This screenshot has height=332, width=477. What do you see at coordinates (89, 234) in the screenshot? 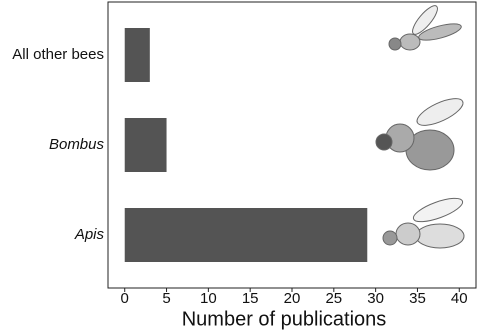
I see `y-tick-label: Apis` at bounding box center [89, 234].